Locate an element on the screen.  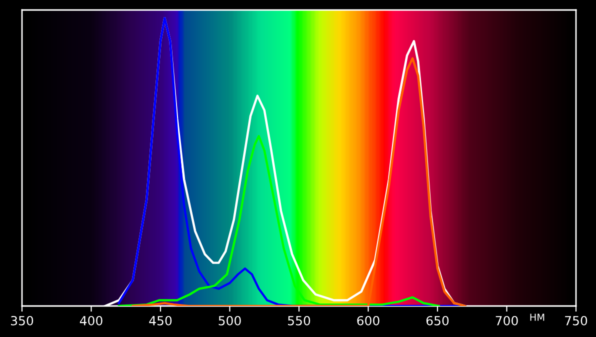
x-tick-label: 750 is located at coordinates (576, 321).